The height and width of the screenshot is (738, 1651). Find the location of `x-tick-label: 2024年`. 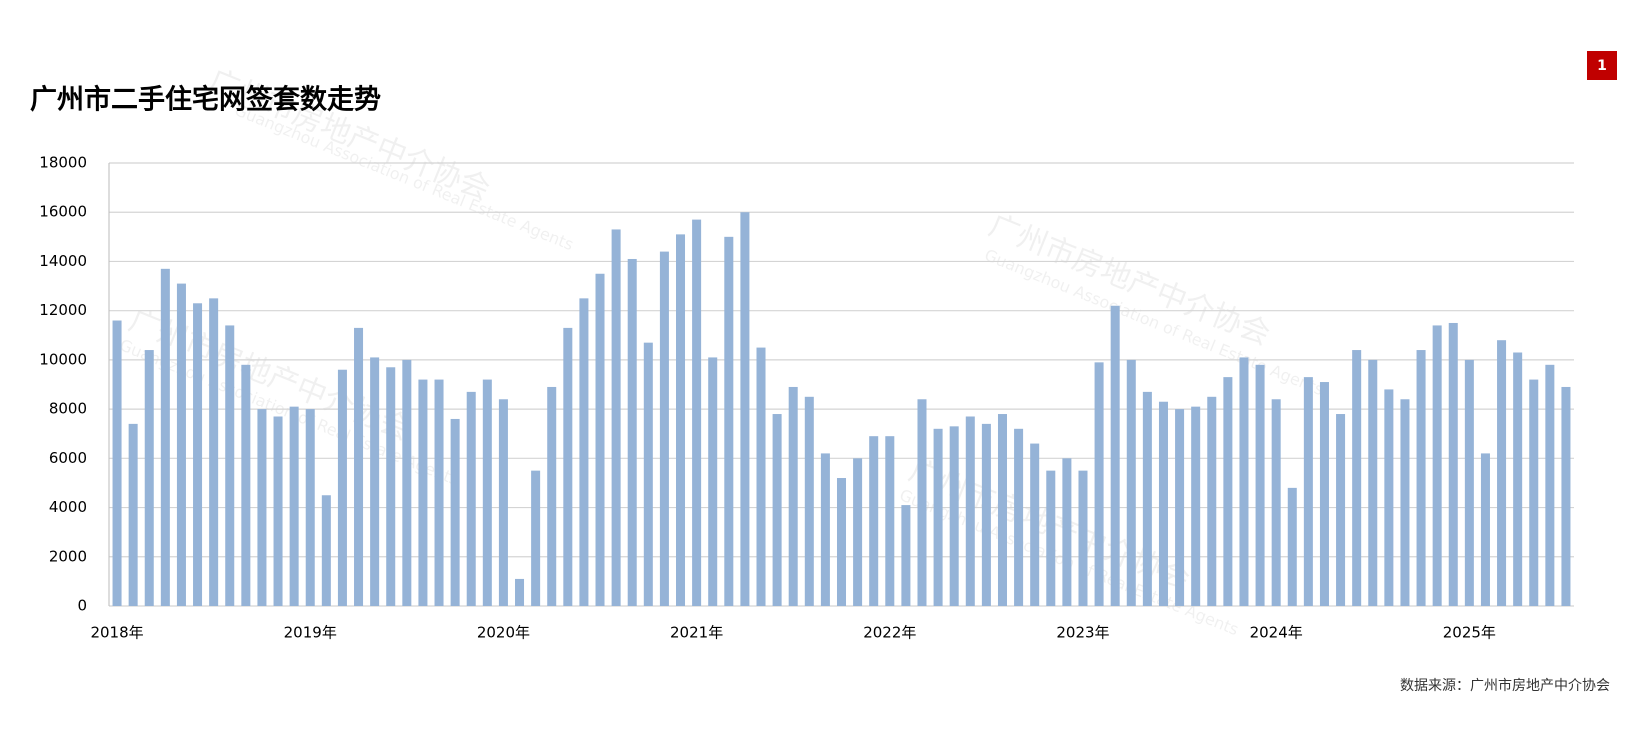

x-tick-label: 2024年 is located at coordinates (1276, 633).